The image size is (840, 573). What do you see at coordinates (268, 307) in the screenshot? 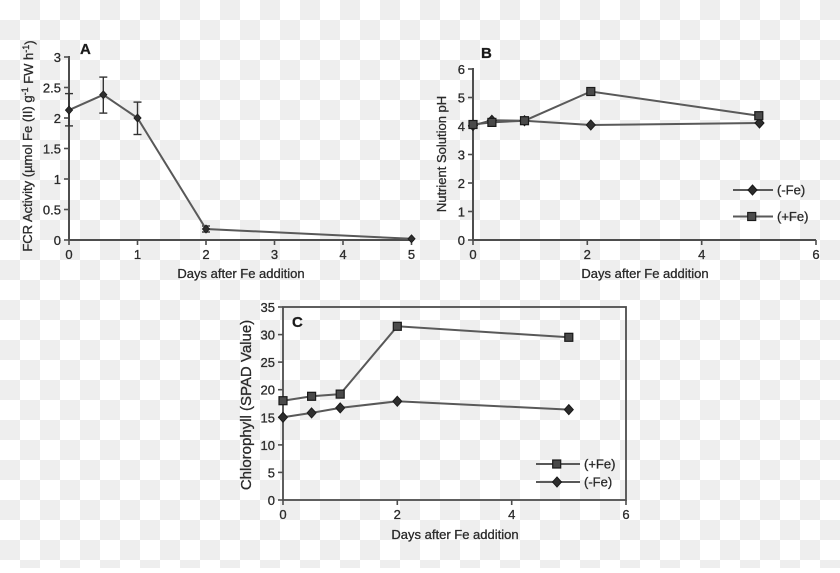
I see `svg-text: 35` at bounding box center [268, 307].